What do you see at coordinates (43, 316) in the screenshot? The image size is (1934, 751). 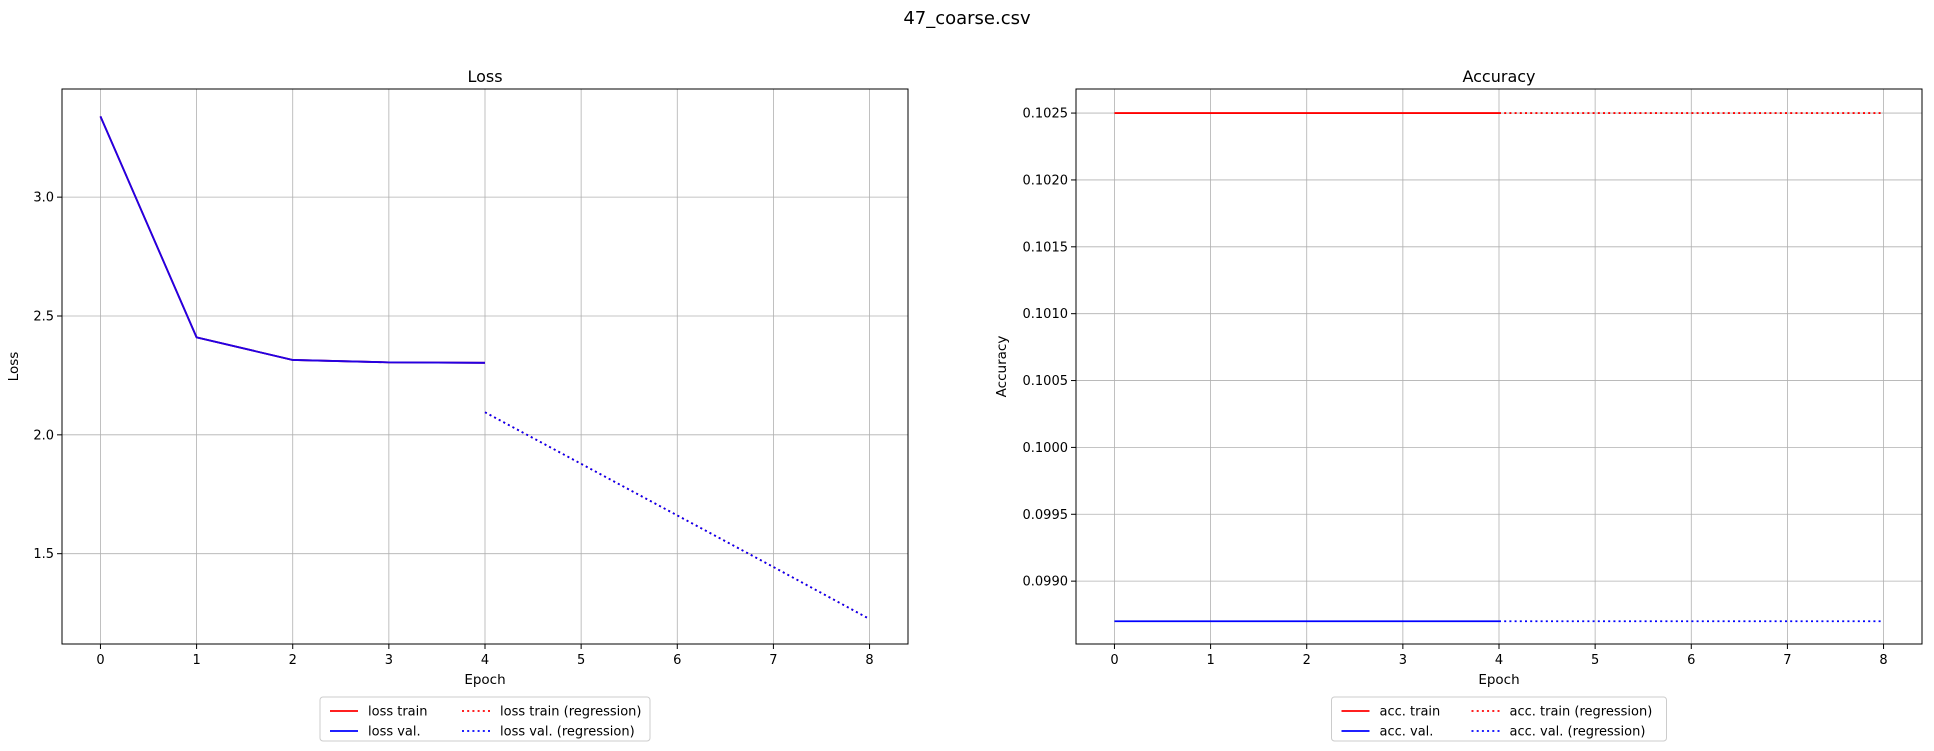 I see `y-tick-label: 2.5` at bounding box center [43, 316].